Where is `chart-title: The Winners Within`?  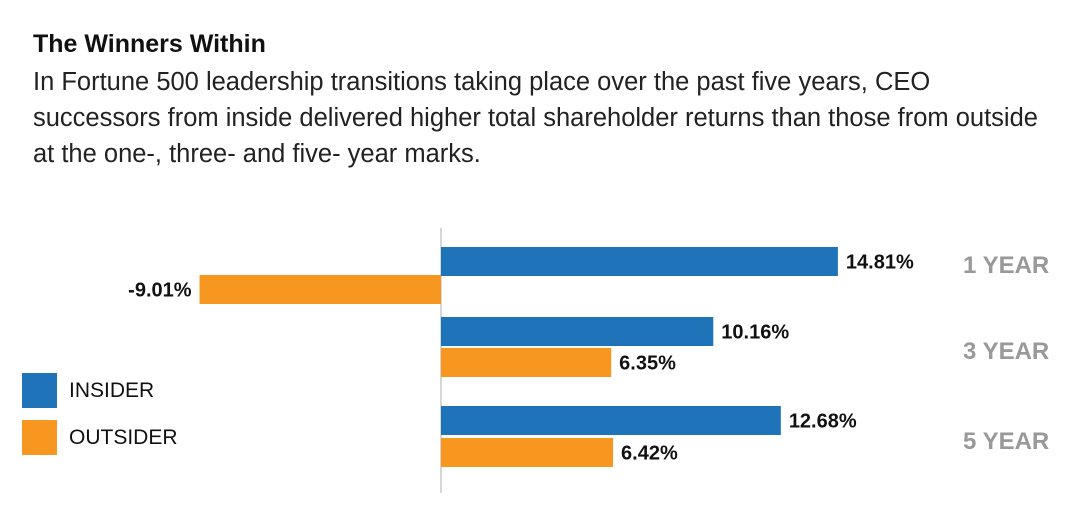
chart-title: The Winners Within is located at coordinates (149, 44).